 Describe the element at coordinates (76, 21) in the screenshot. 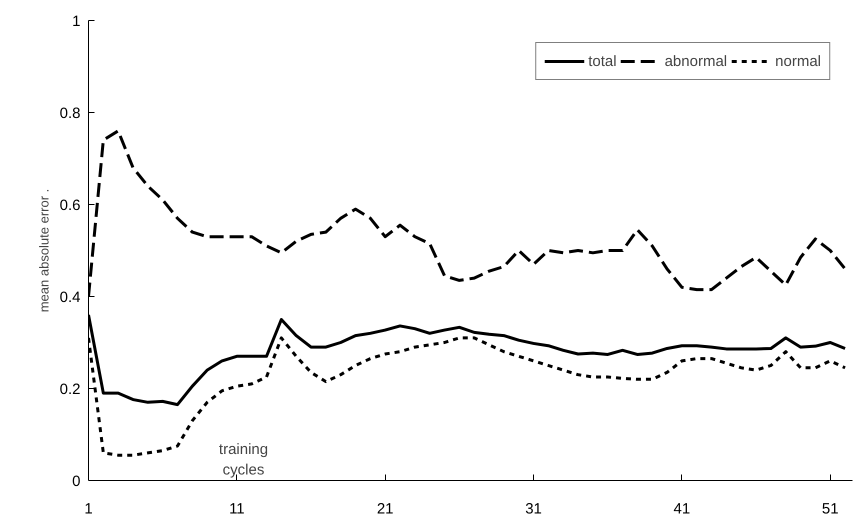

I see `y-tick-label: 1` at that location.